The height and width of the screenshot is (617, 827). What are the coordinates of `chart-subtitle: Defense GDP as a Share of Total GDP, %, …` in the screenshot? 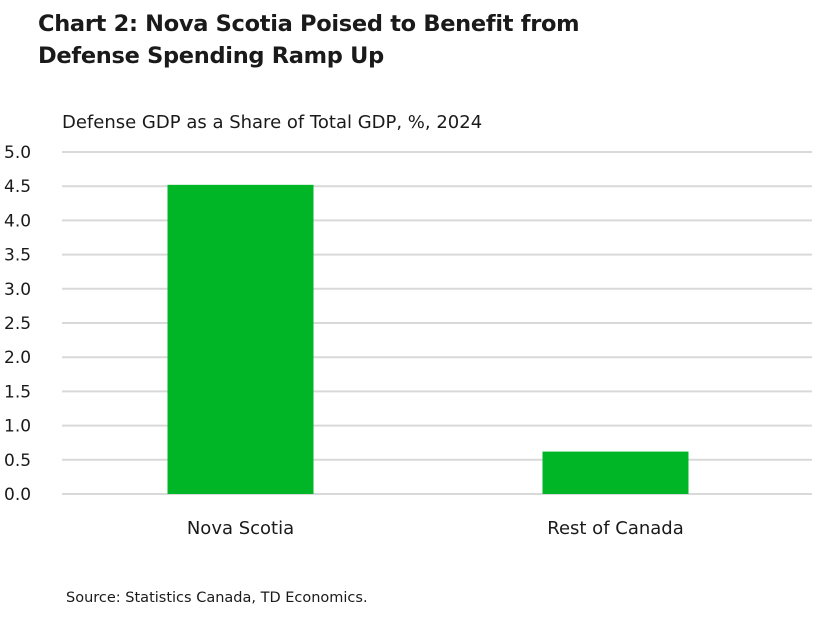 It's located at (272, 122).